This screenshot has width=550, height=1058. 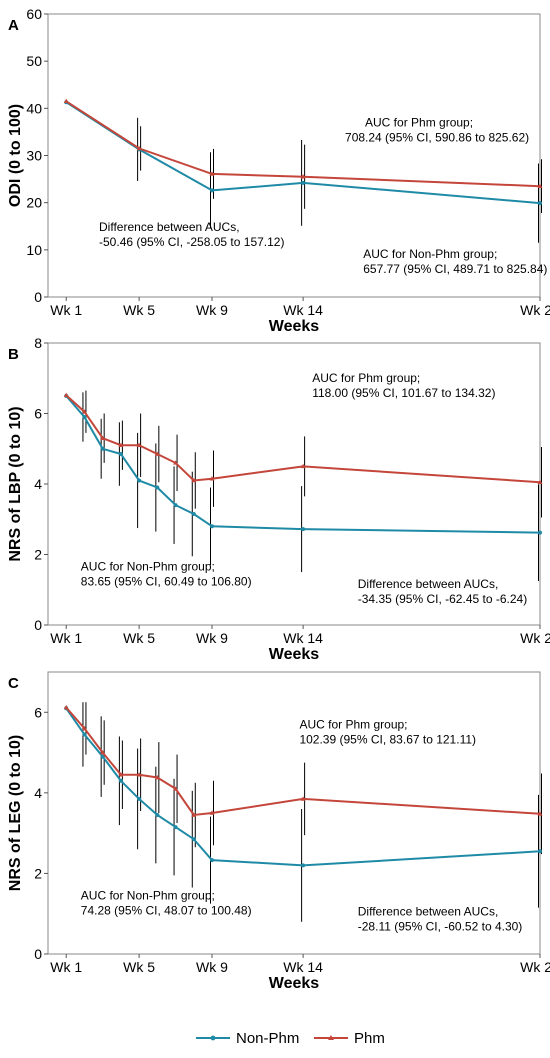 I want to click on y-tick-label: 8, so click(x=38, y=343).